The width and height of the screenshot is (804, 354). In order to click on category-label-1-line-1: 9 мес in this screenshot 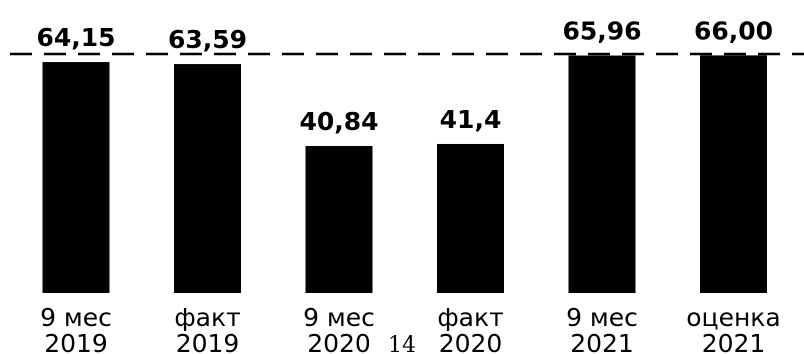, I will do `click(76, 317)`.